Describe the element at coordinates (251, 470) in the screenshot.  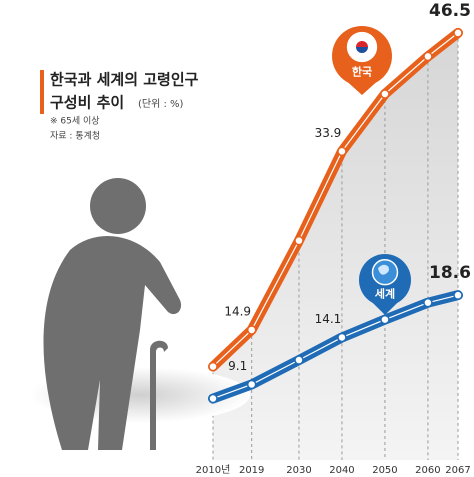
I see `x-tick-label: 2019` at that location.